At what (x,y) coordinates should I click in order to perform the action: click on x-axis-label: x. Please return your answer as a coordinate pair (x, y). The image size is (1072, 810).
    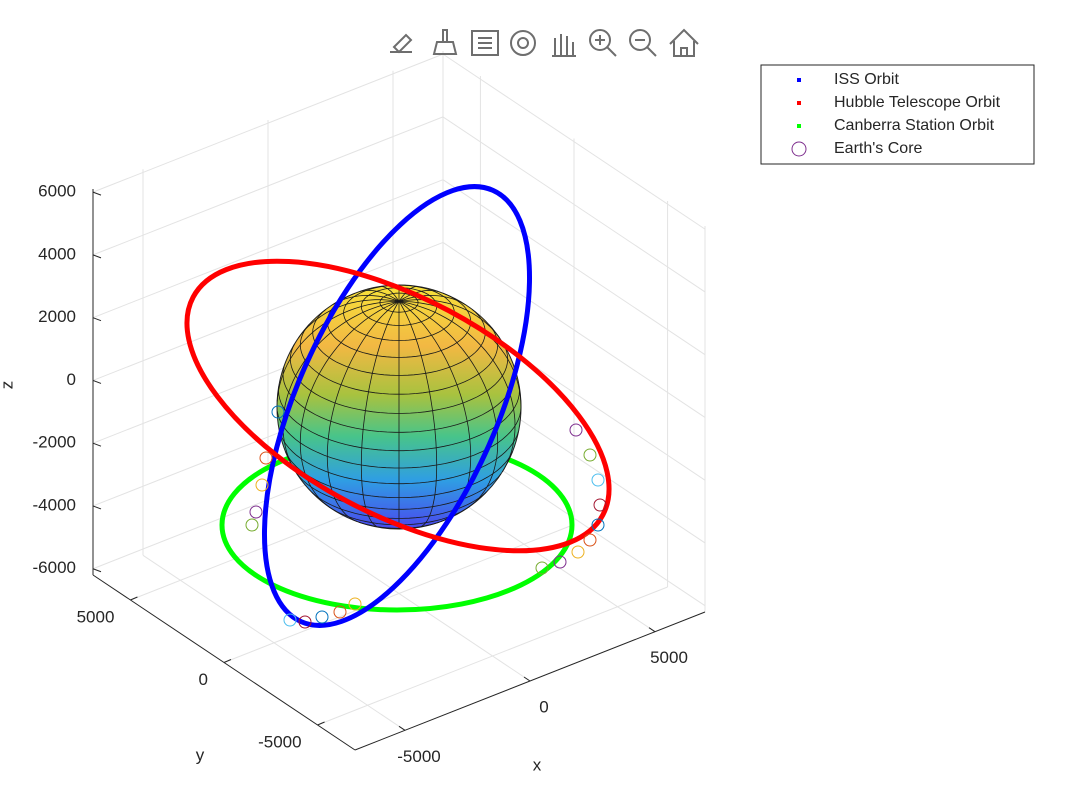
    Looking at the image, I should click on (537, 764).